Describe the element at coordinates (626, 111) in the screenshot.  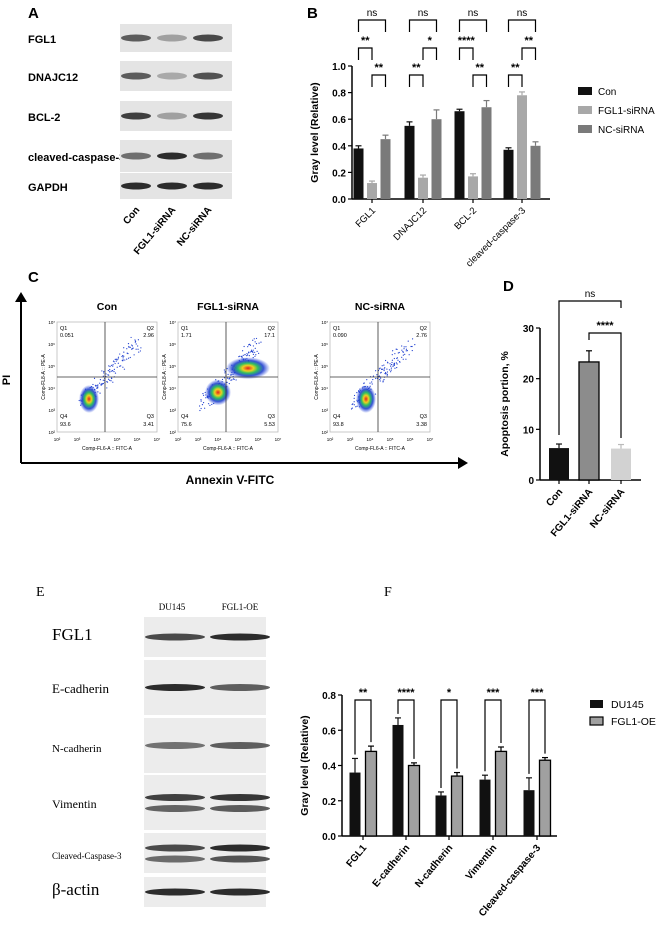
I see `legend-label: FGL1-siRNA` at that location.